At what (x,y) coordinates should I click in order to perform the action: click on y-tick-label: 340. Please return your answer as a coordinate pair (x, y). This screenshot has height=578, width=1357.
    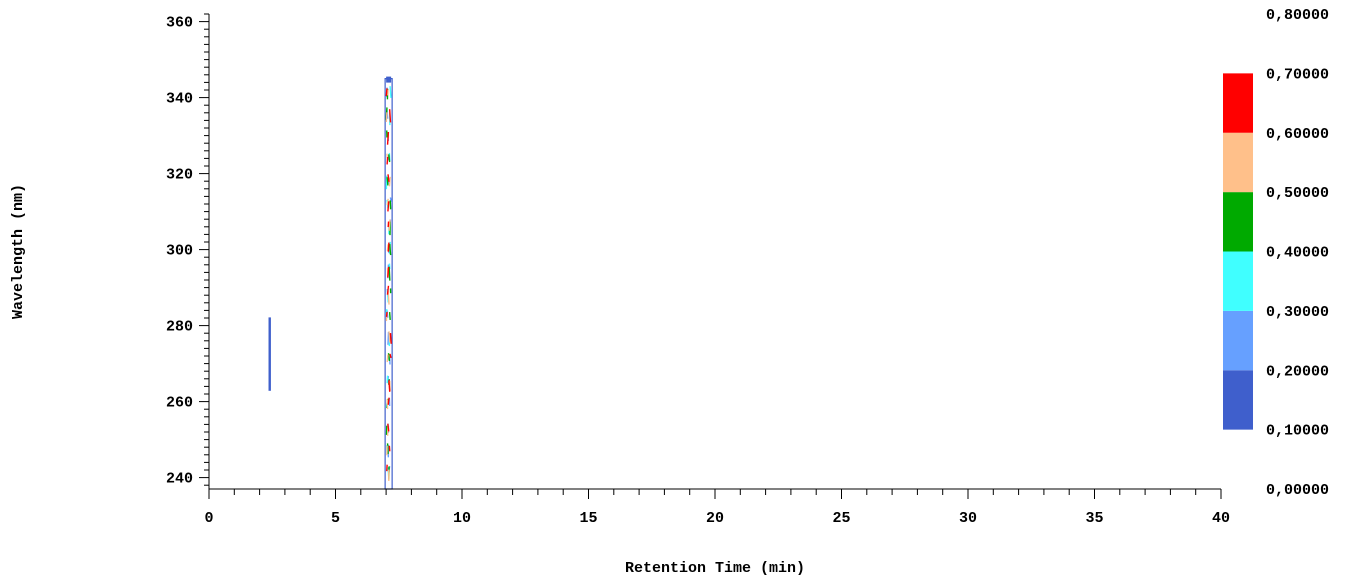
    Looking at the image, I should click on (179, 99).